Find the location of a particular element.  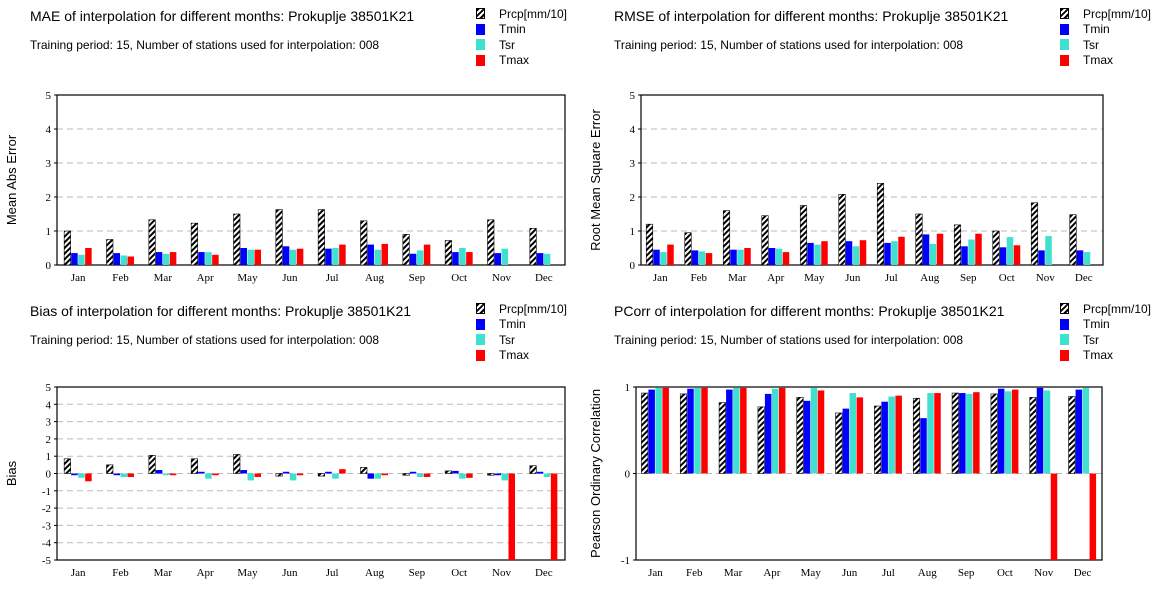

x-tick-label: Nov is located at coordinates (1043, 573).